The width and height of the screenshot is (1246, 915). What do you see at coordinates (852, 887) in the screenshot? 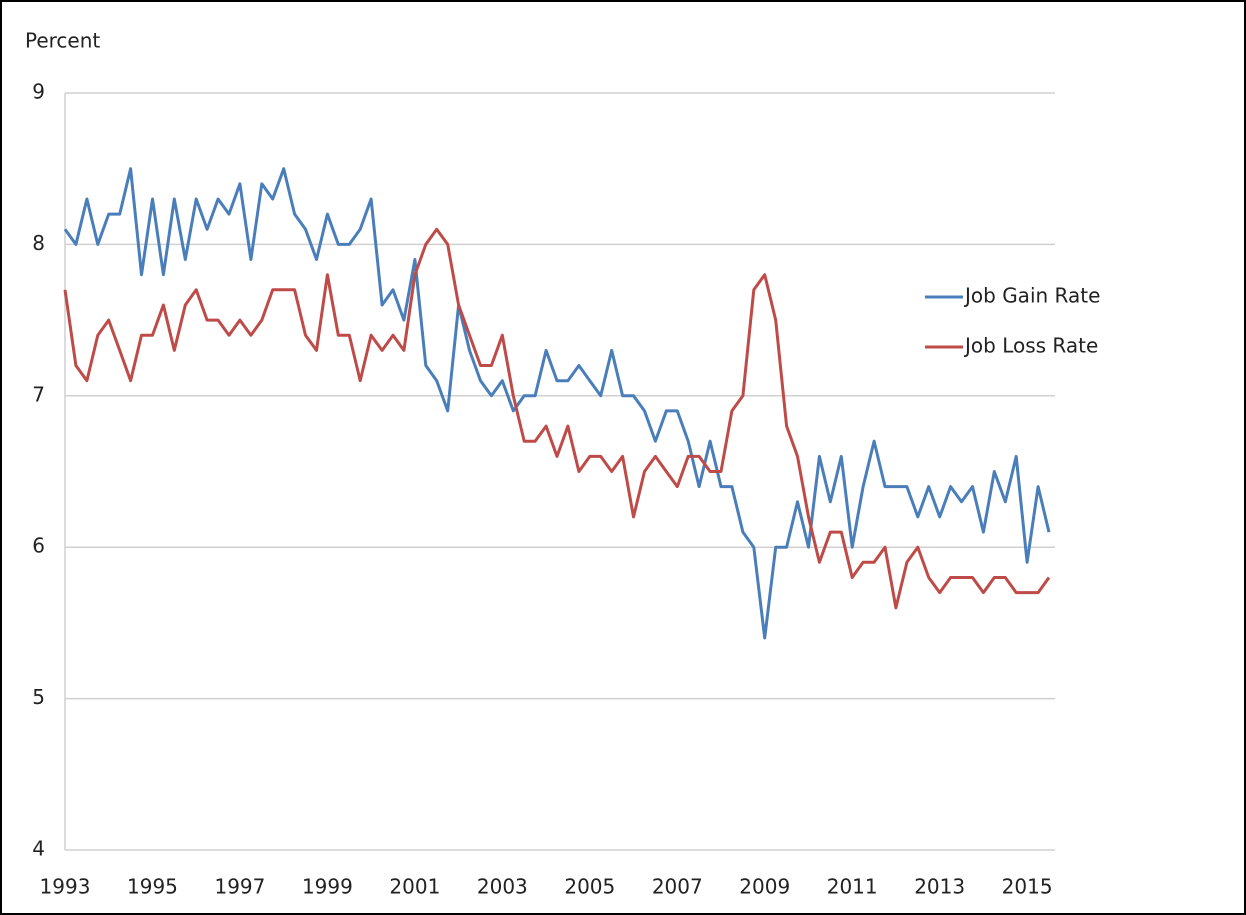
I see `x-tick-label: 2011` at bounding box center [852, 887].